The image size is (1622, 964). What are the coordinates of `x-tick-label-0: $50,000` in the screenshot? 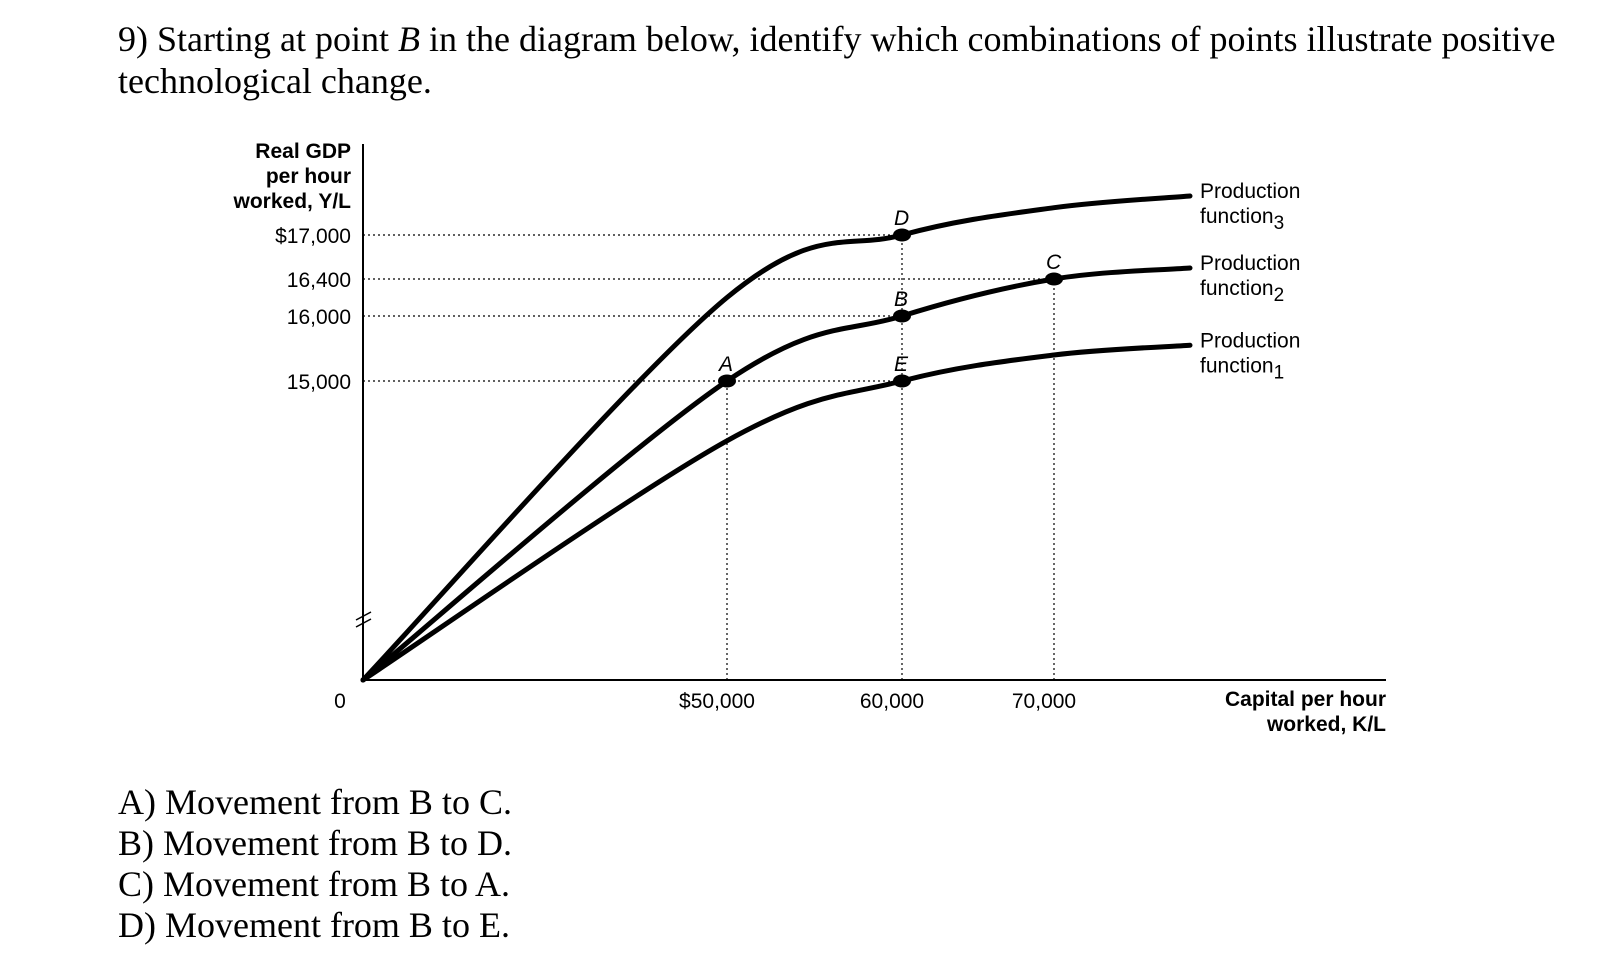 It's located at (717, 701).